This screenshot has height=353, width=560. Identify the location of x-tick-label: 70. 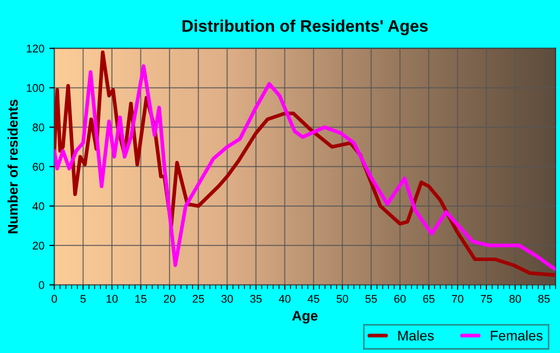
(458, 298).